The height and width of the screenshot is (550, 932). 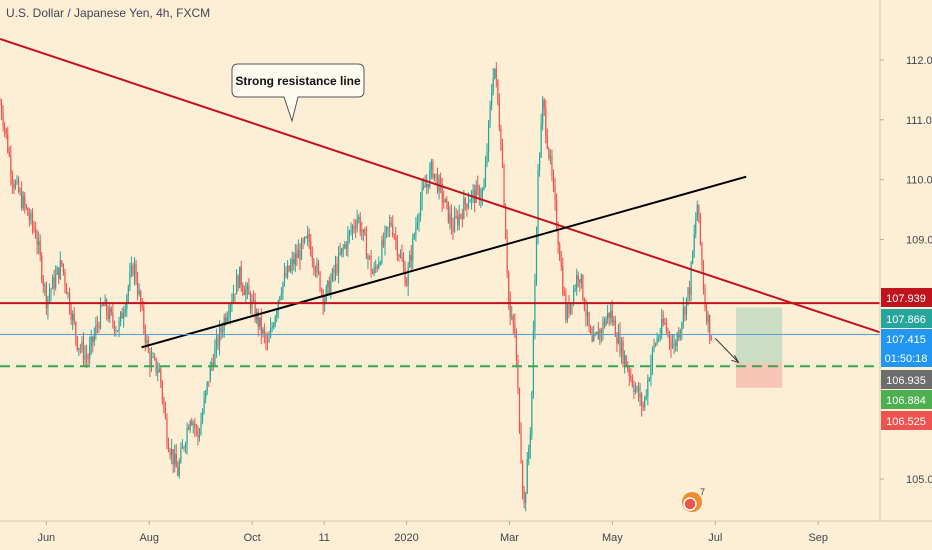 What do you see at coordinates (298, 93) in the screenshot?
I see `callout-strong-resistance: Strong resistance line` at bounding box center [298, 93].